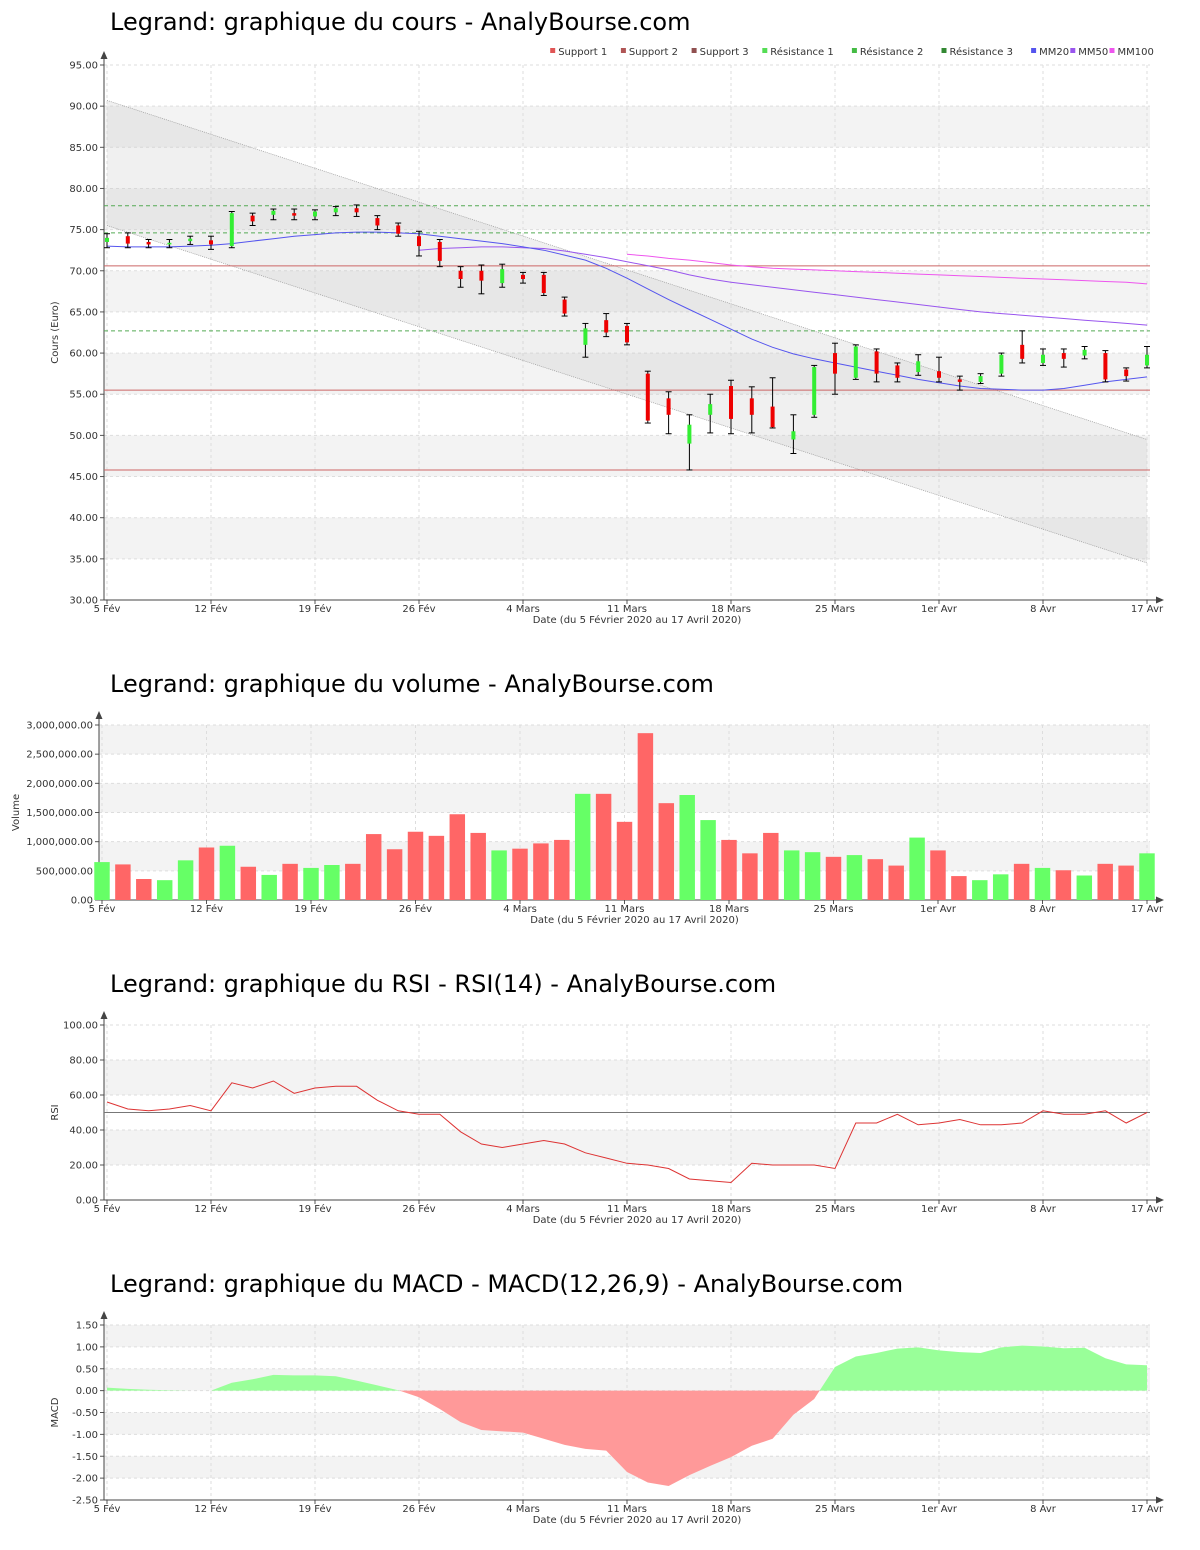 The width and height of the screenshot is (1200, 1550). Describe the element at coordinates (1043, 1509) in the screenshot. I see `macd-x-tick-label: 8 Avr` at that location.